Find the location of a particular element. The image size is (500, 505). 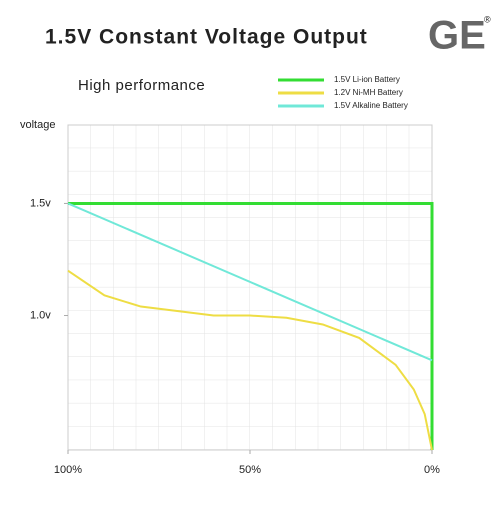

chart-title: 1.5V Constant Voltage Output is located at coordinates (206, 37).